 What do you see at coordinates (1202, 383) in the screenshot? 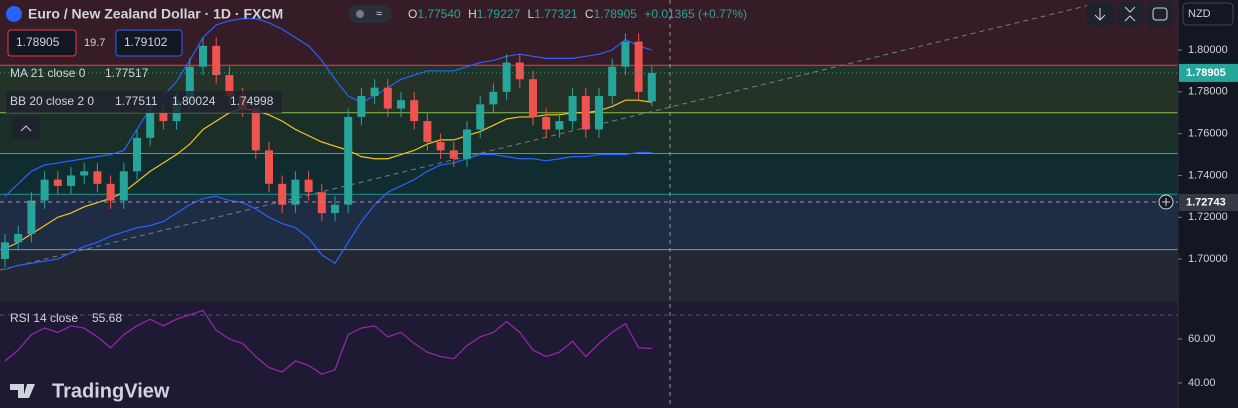
I see `y-tick-label: 40.00` at bounding box center [1202, 383].